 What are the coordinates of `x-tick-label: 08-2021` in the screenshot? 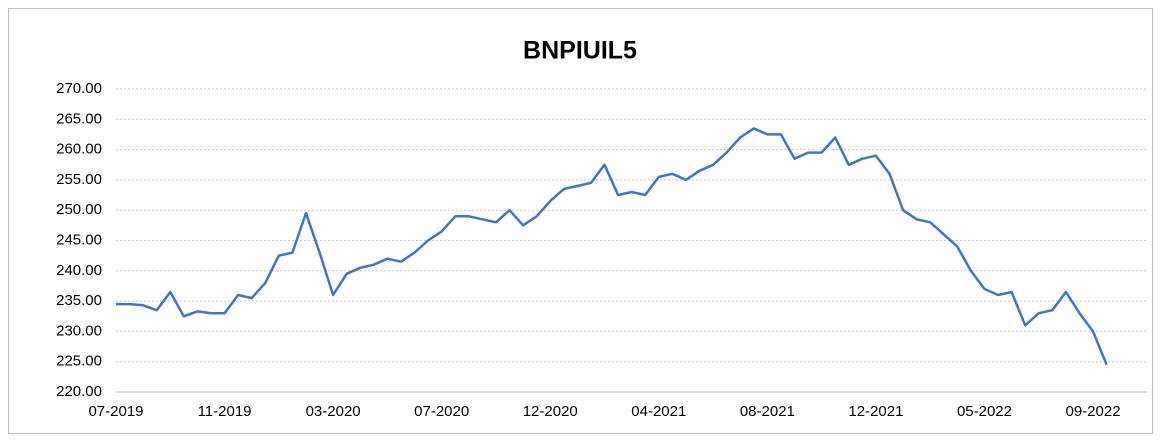 It's located at (767, 411).